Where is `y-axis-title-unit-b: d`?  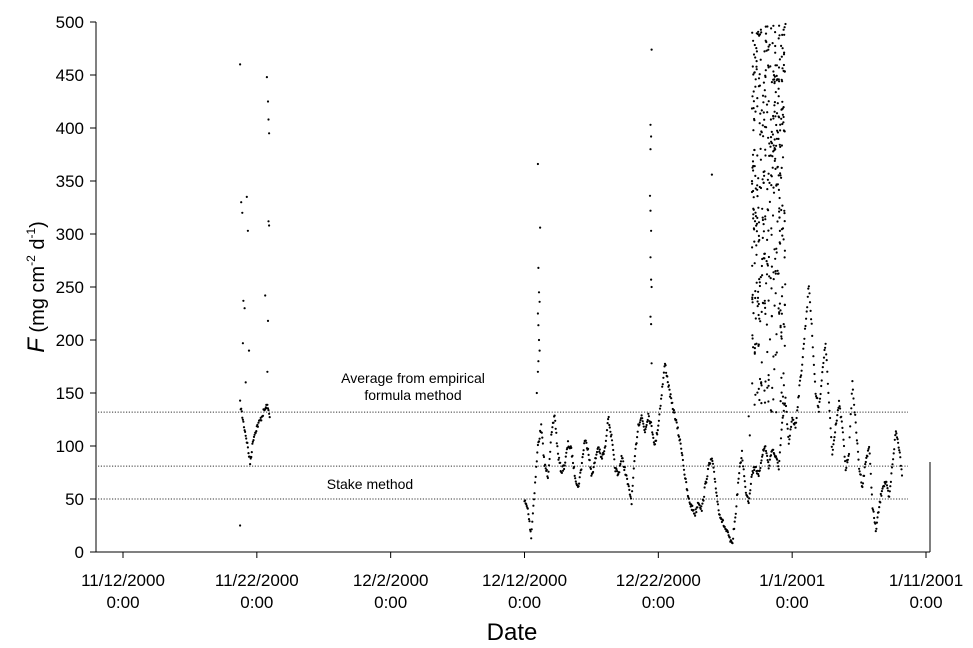
y-axis-title-unit-b: d is located at coordinates (38, 247).